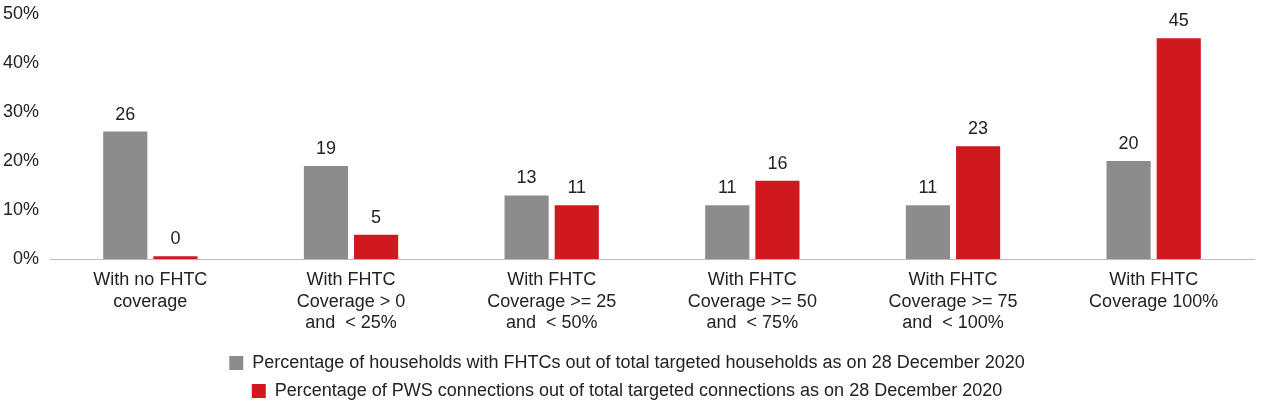 The image size is (1264, 410). I want to click on data-label: 23, so click(978, 128).